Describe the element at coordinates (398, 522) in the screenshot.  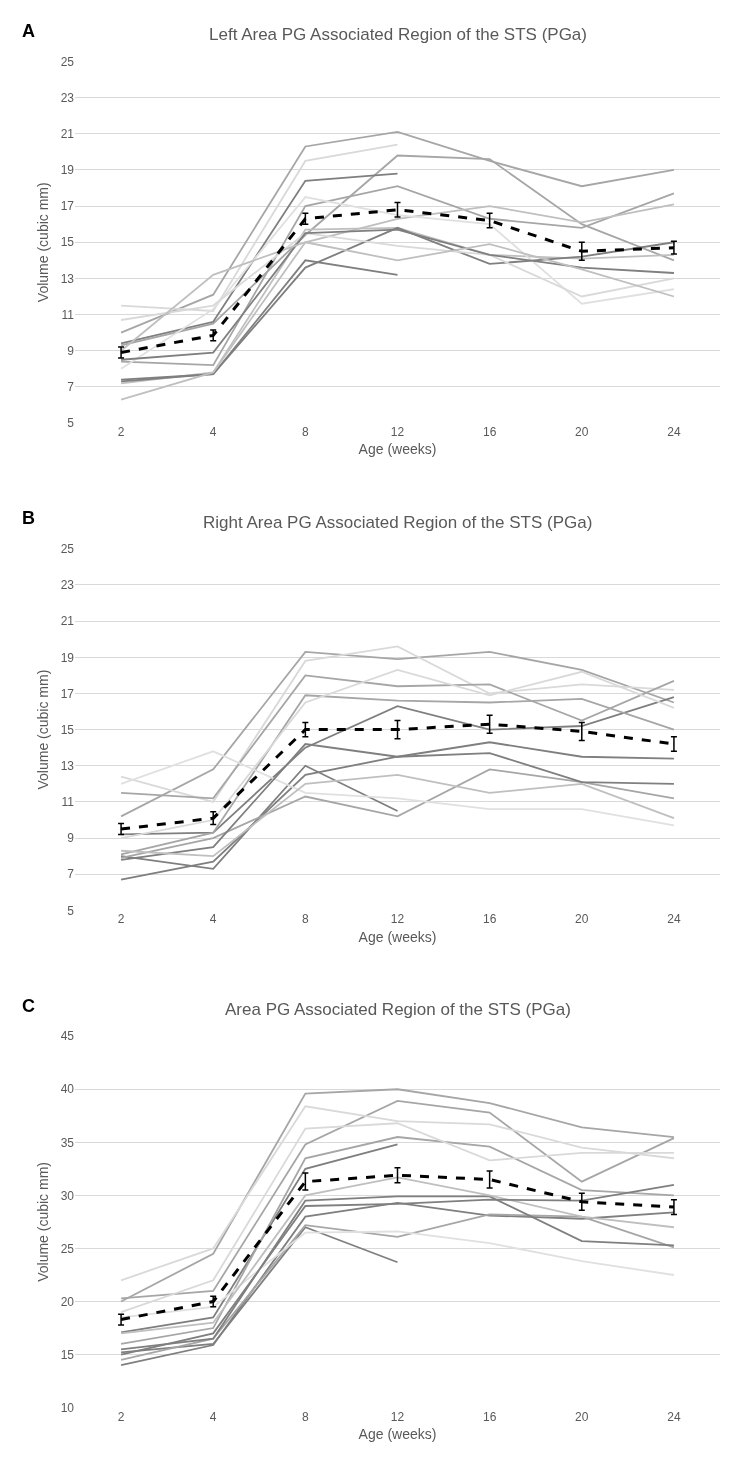
I see `chart-title: Right Area PG Associated Region of the STS (PGa)` at that location.